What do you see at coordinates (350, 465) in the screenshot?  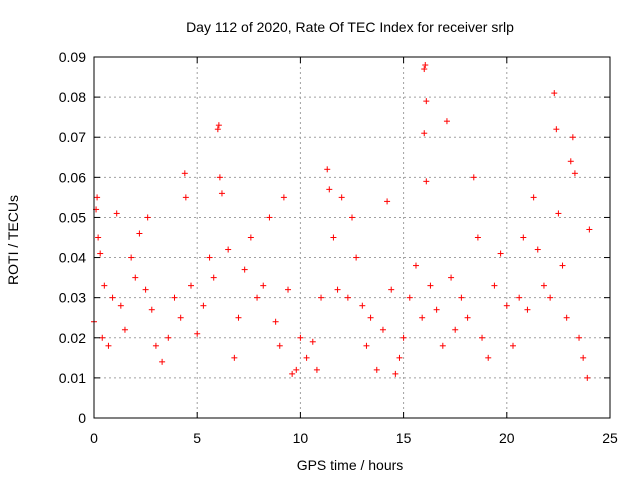 I see `x-axis-label: GPS time / hours` at bounding box center [350, 465].